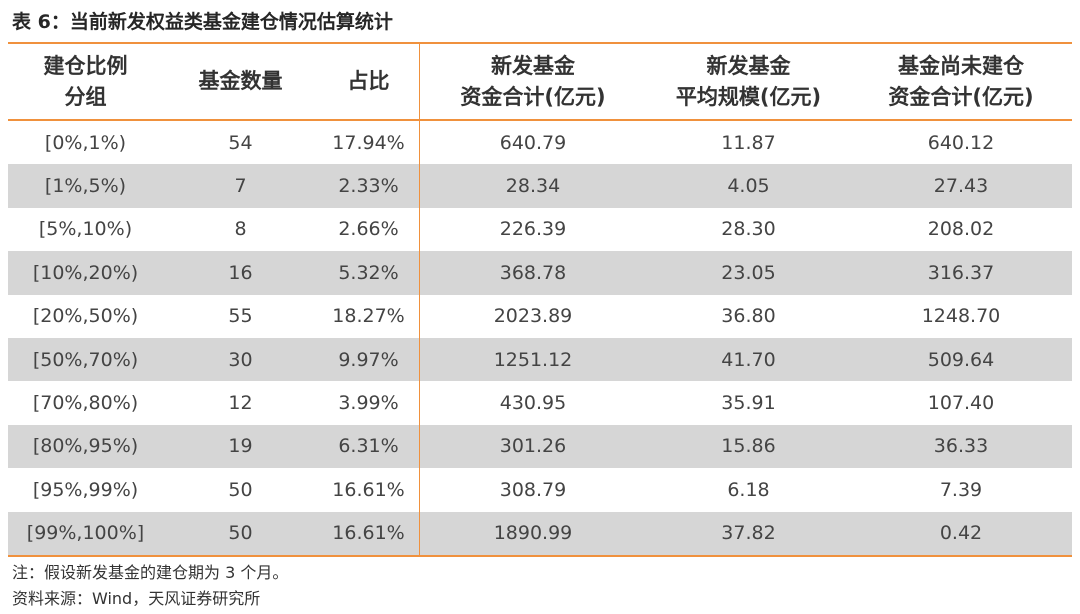 Image resolution: width=1080 pixels, height=614 pixels. I want to click on header-unpositioned-total: 基金尚未建仓 资金合计(亿元), so click(961, 81).